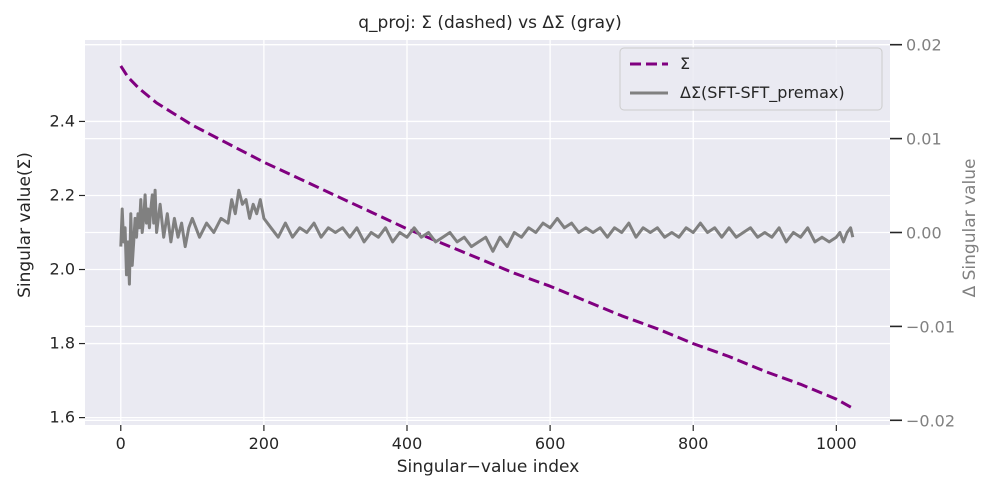 This screenshot has width=997, height=489. What do you see at coordinates (836, 443) in the screenshot?
I see `x-tick-label: 1000` at bounding box center [836, 443].